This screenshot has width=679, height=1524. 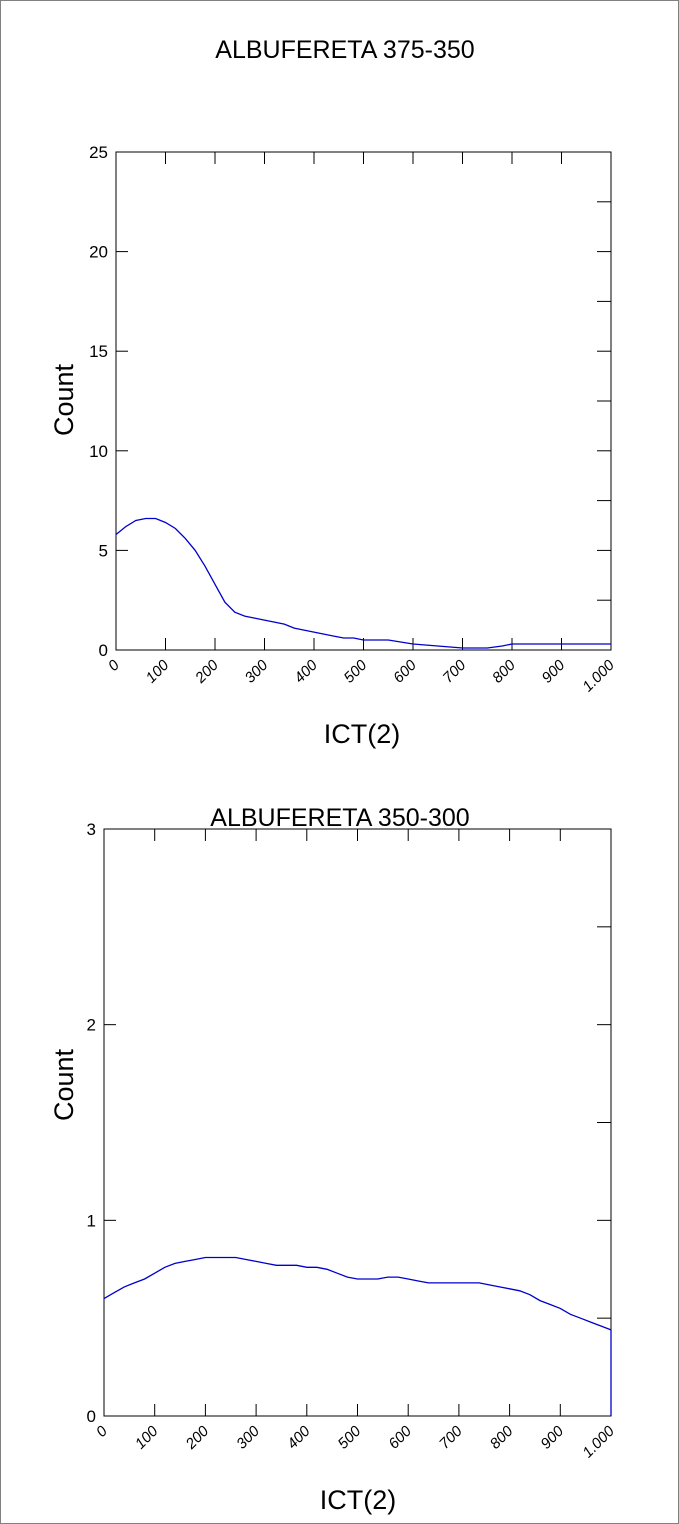 What do you see at coordinates (91, 829) in the screenshot?
I see `y-tick-label: 3` at bounding box center [91, 829].